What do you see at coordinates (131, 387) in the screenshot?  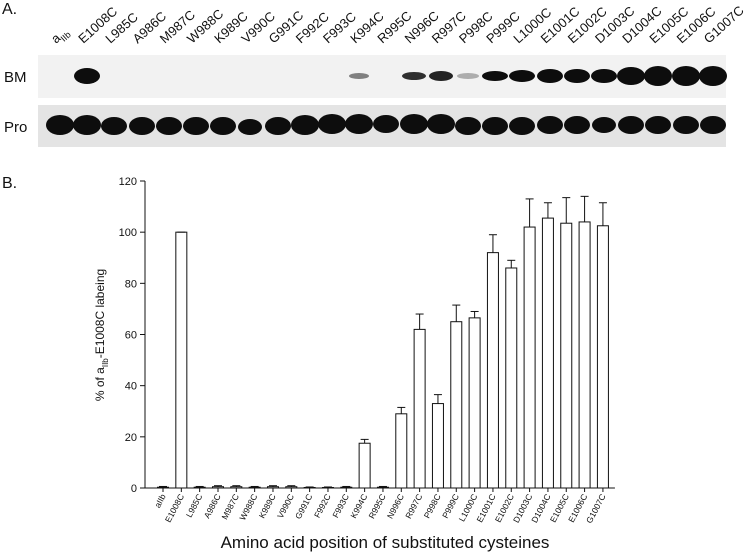 I see `y-tick-label: 40` at bounding box center [131, 387].